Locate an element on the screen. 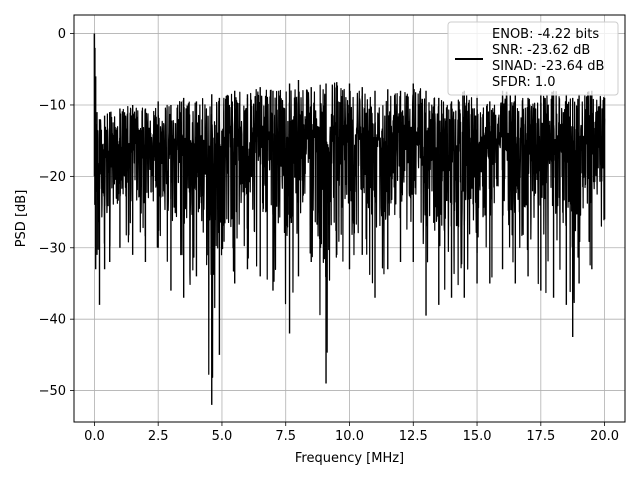 The image size is (640, 480). x-tick-label: 2.5 is located at coordinates (158, 436).